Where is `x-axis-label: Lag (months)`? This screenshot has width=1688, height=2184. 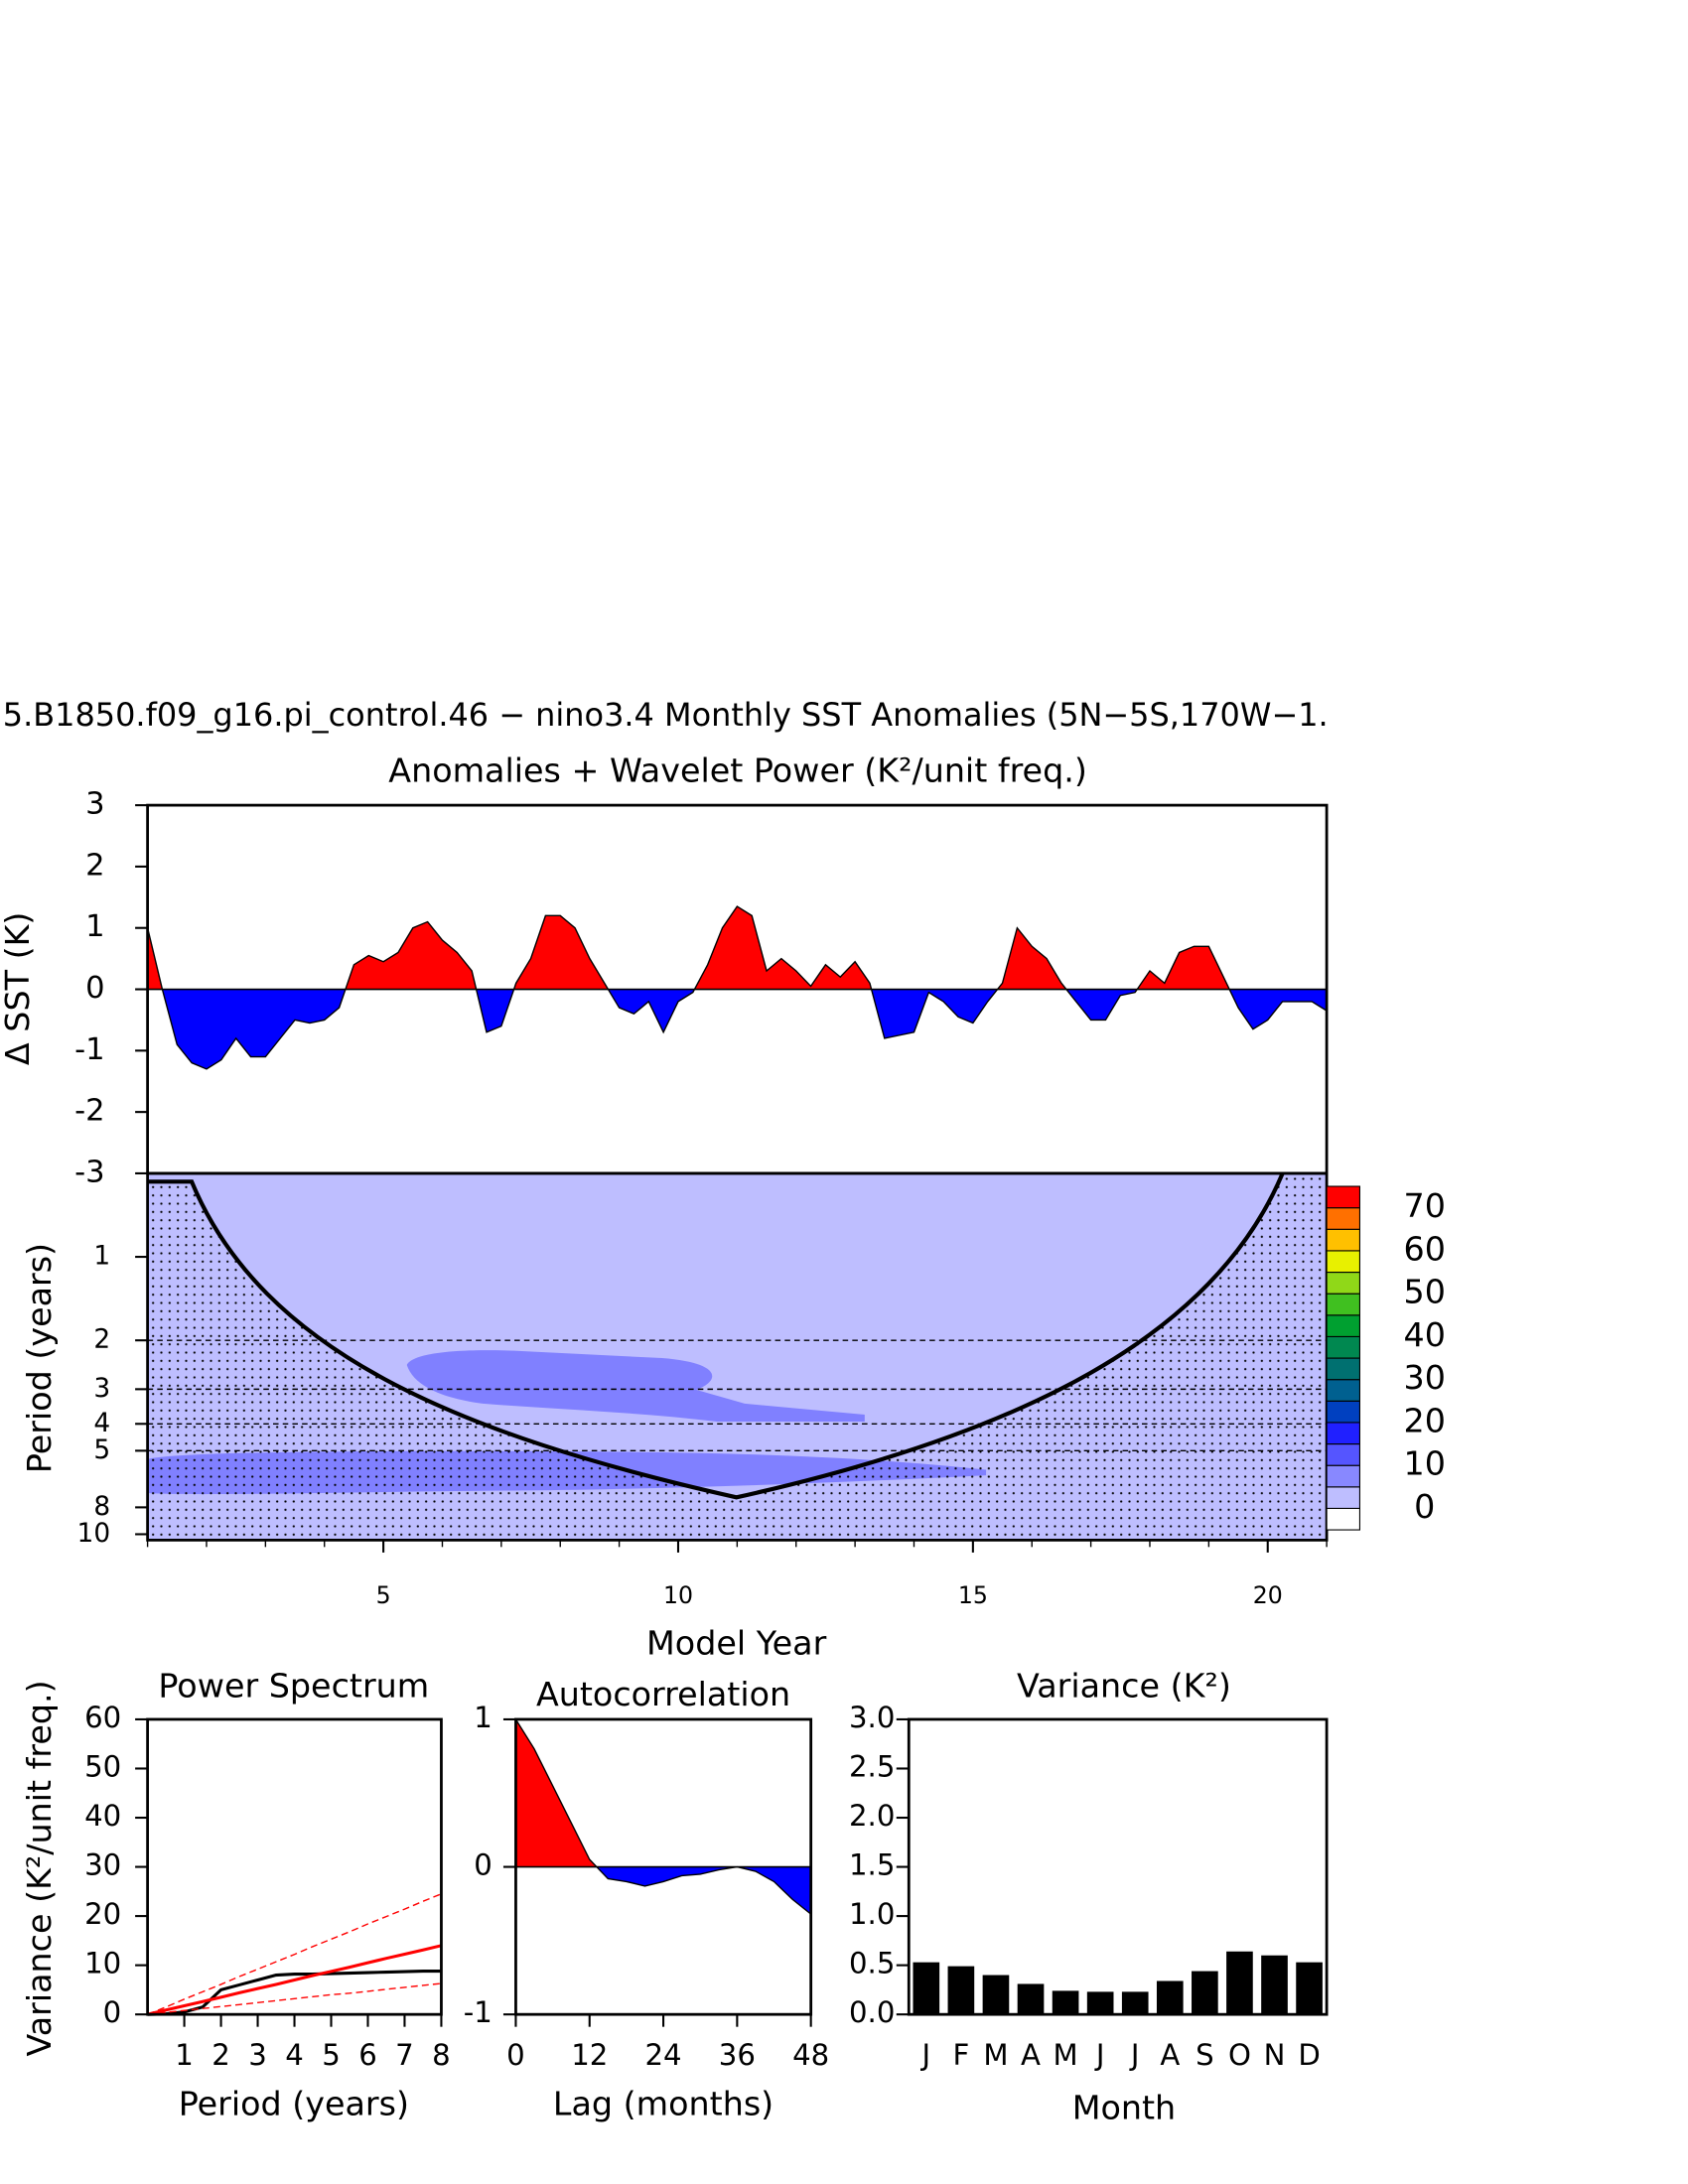
x-axis-label: Lag (months) is located at coordinates (663, 2103).